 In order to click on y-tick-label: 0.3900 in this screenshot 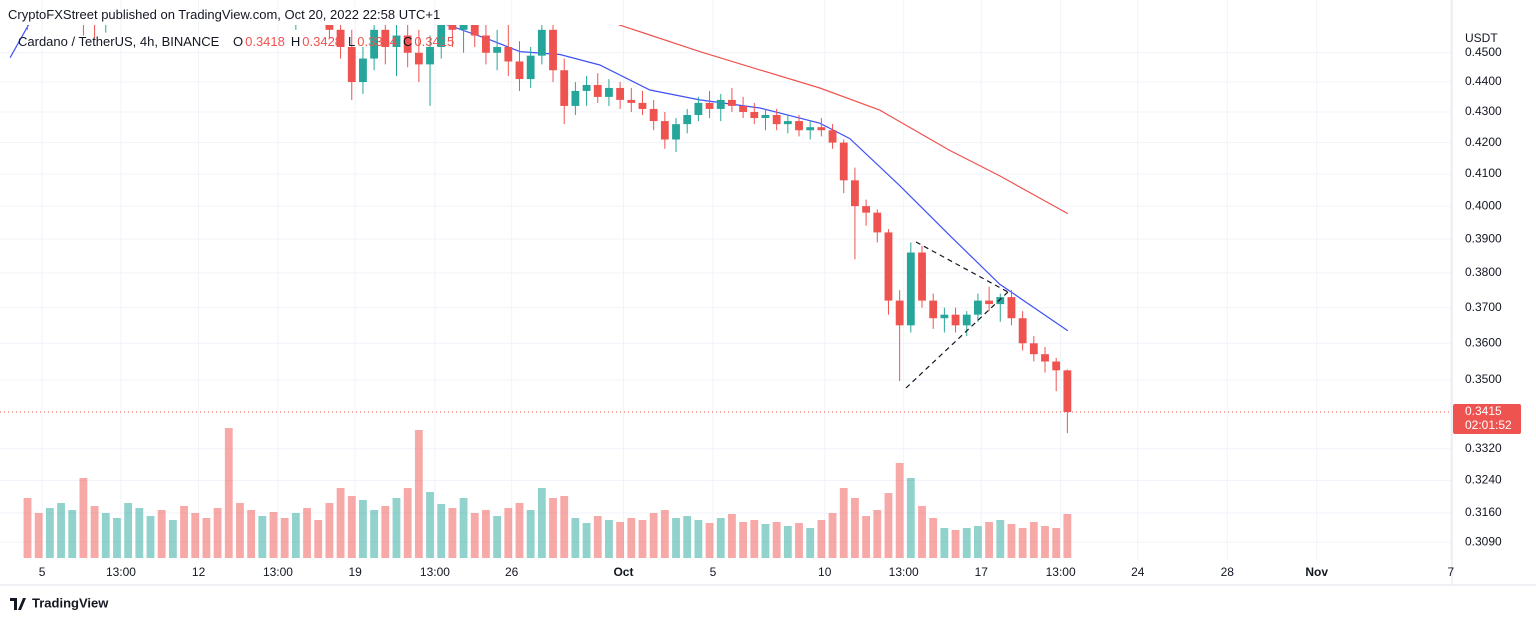, I will do `click(1483, 238)`.